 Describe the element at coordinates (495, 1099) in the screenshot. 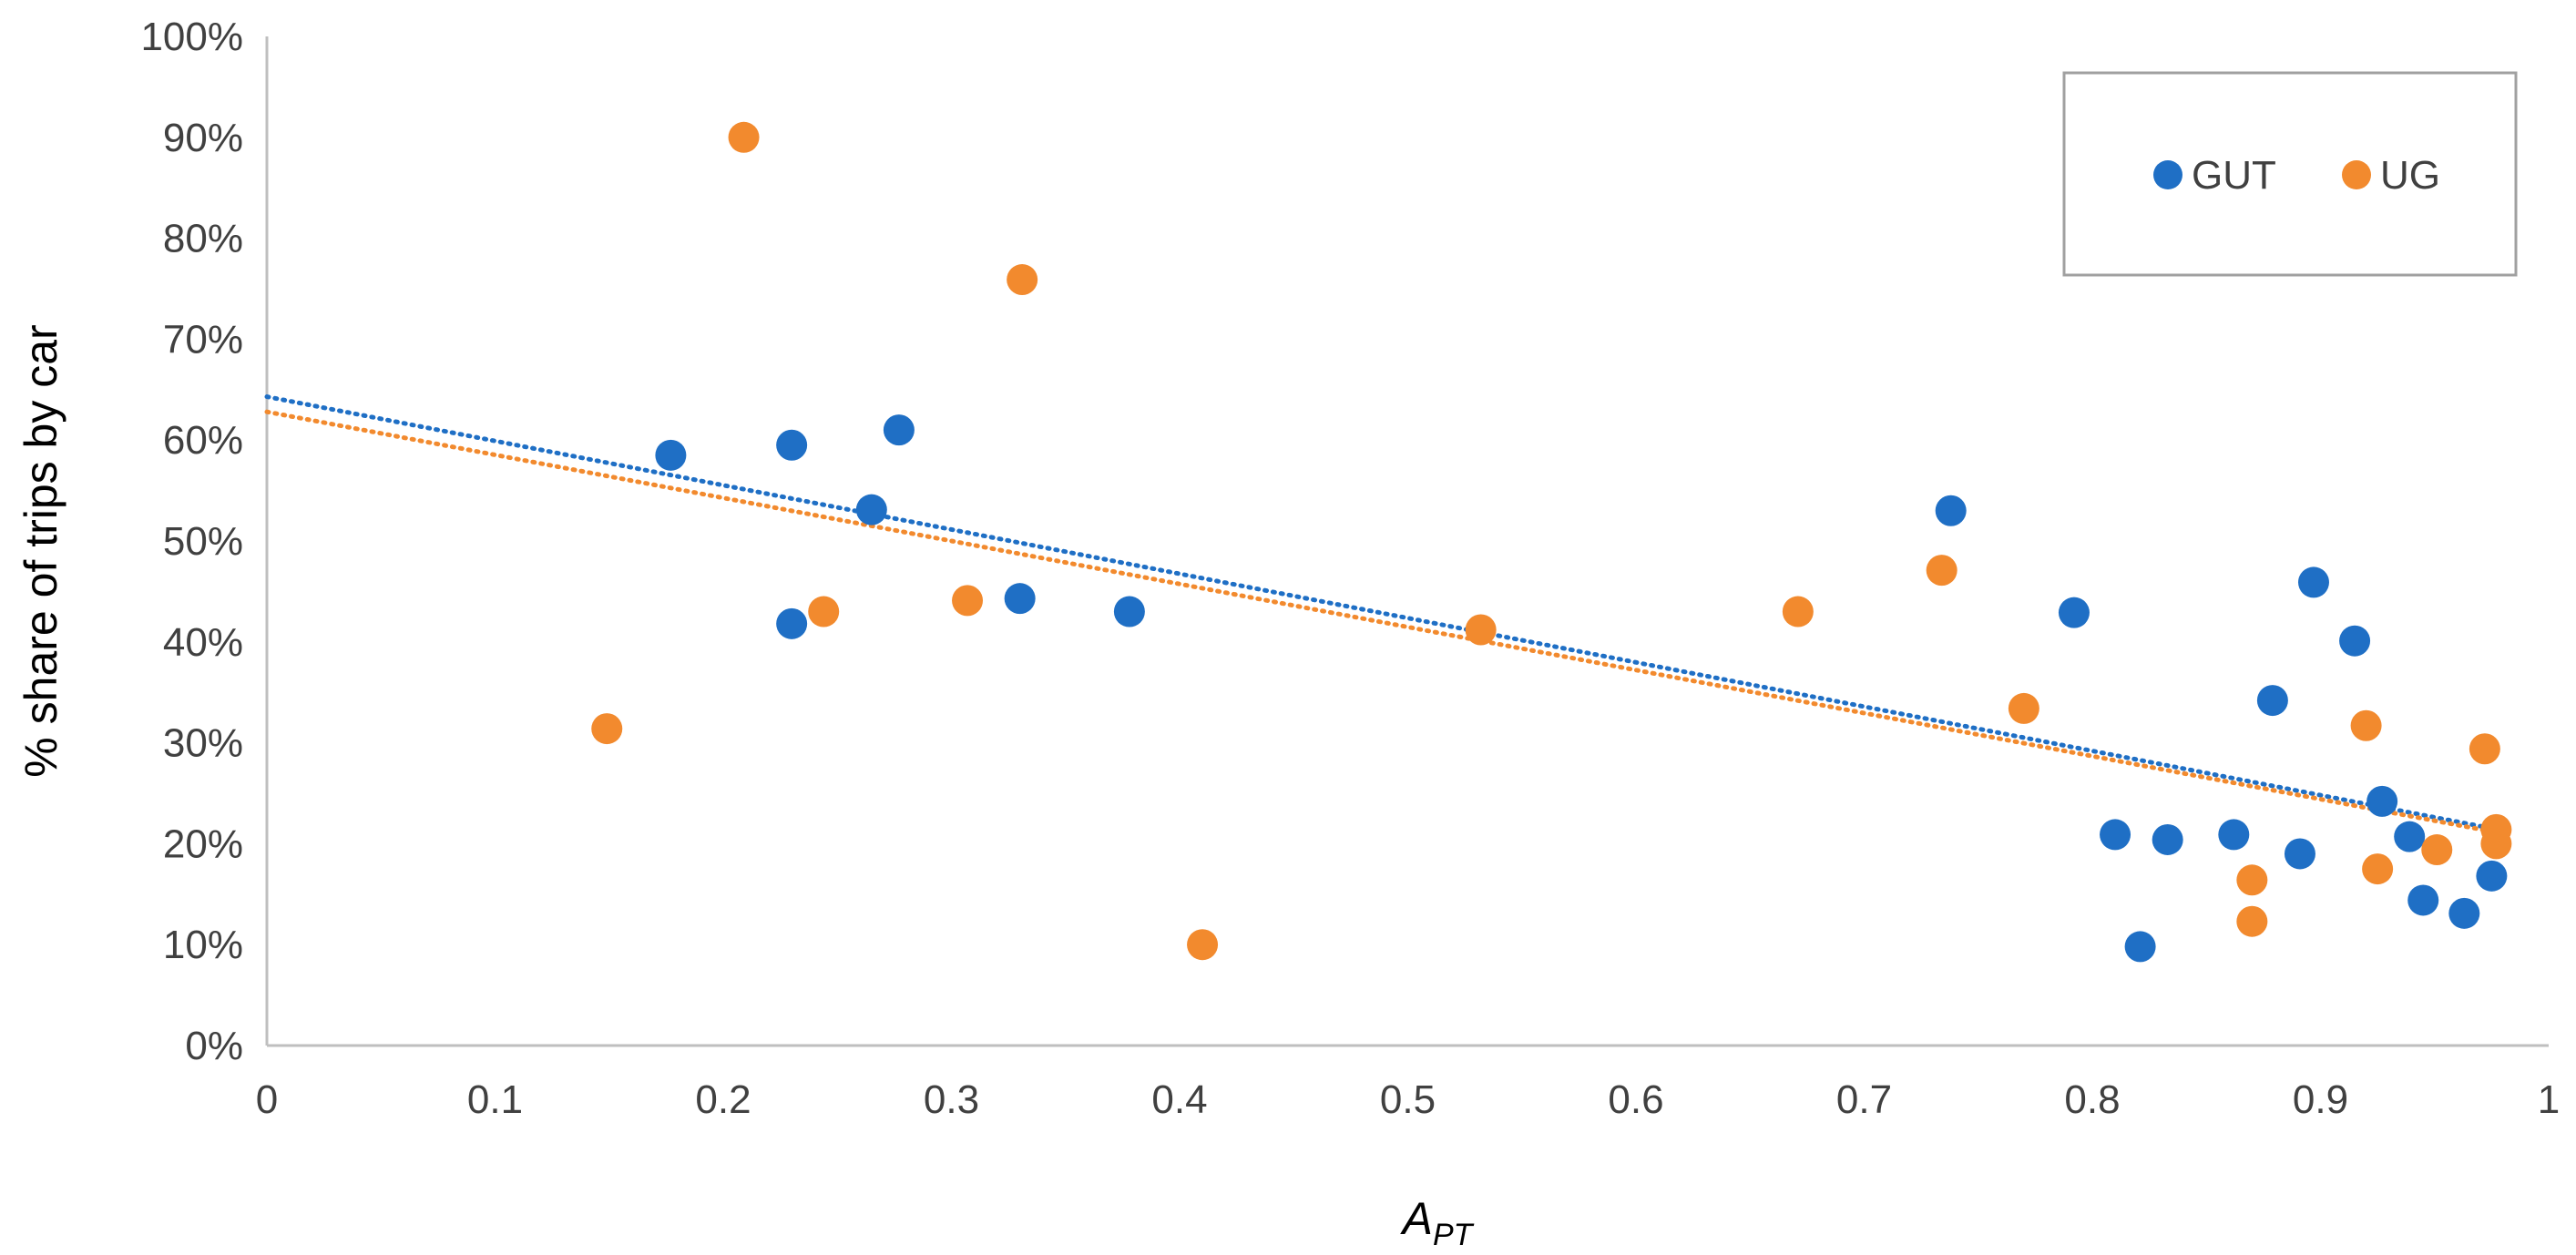

I see `x-tick-label: 0.1` at that location.